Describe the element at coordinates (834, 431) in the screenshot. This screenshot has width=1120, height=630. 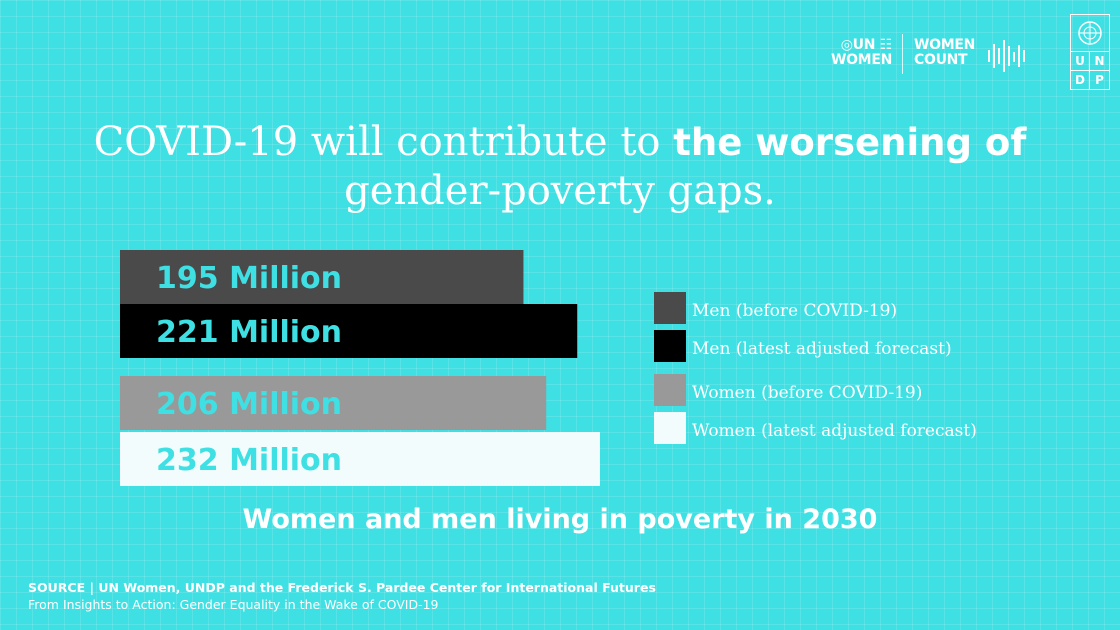
I see `legend-label: Women (latest adjusted forecast)` at that location.